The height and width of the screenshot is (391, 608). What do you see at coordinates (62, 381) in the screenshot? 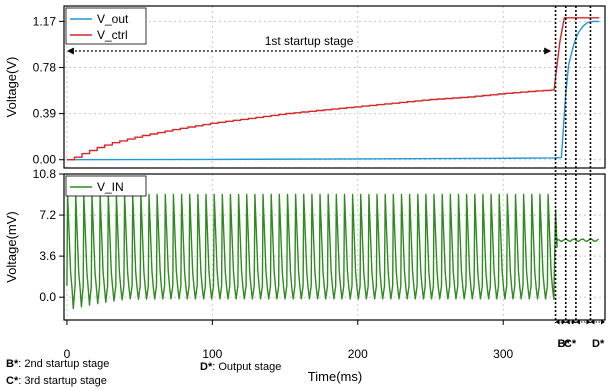
I see `footnote-c-text: : 3rd startup stage` at bounding box center [62, 381].